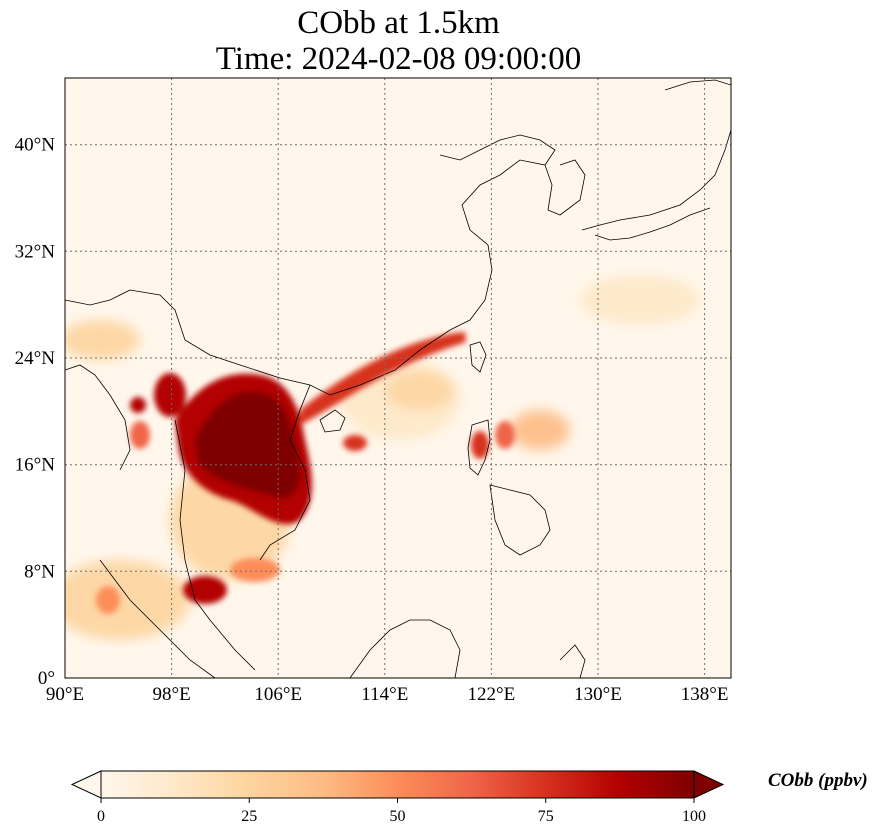 The height and width of the screenshot is (836, 887). What do you see at coordinates (384, 694) in the screenshot?
I see `x-tick-label: 114°E` at bounding box center [384, 694].